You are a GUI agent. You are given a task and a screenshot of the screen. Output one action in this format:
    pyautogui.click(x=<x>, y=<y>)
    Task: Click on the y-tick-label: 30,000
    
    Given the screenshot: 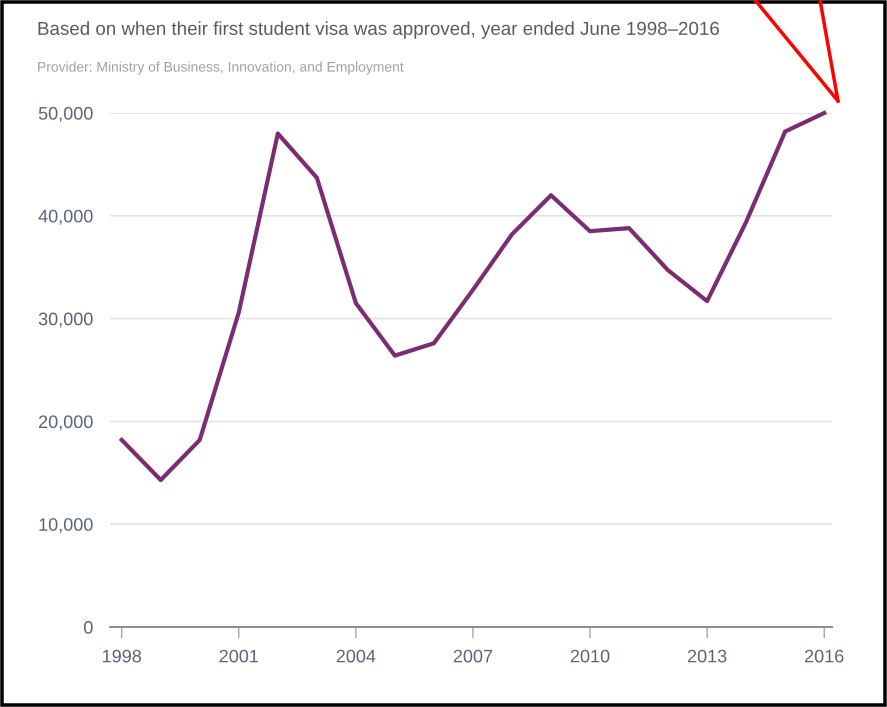 What is the action you would take?
    pyautogui.click(x=65, y=320)
    